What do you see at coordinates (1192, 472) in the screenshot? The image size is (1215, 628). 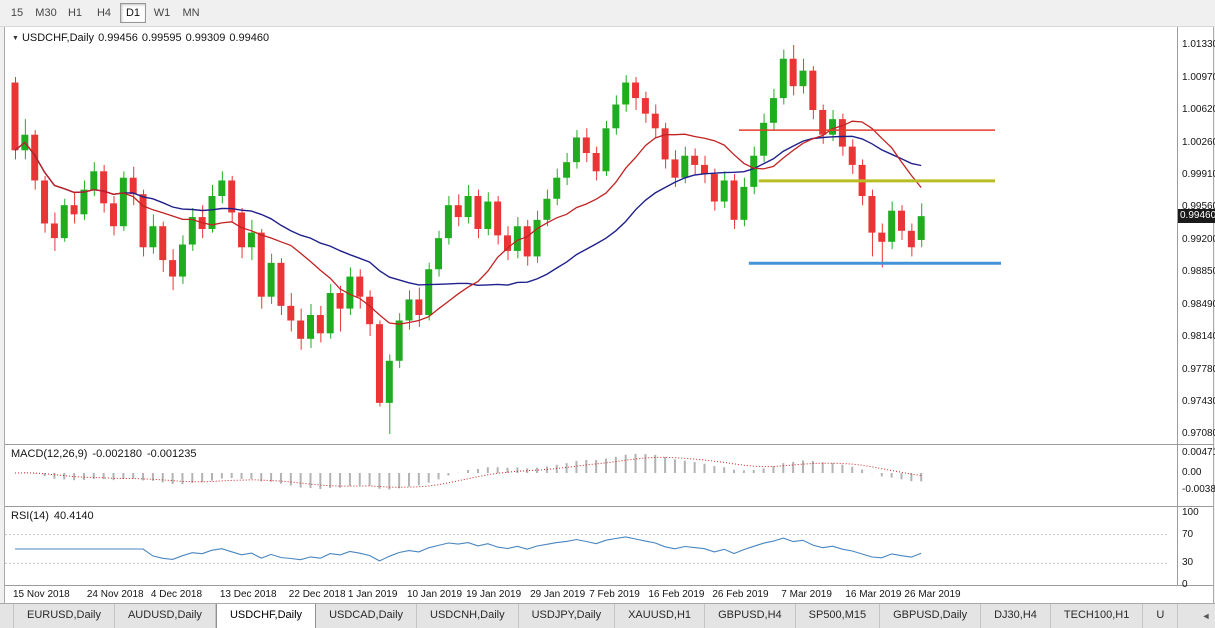 I see `macd-axis-label: 0.00` at bounding box center [1192, 472].